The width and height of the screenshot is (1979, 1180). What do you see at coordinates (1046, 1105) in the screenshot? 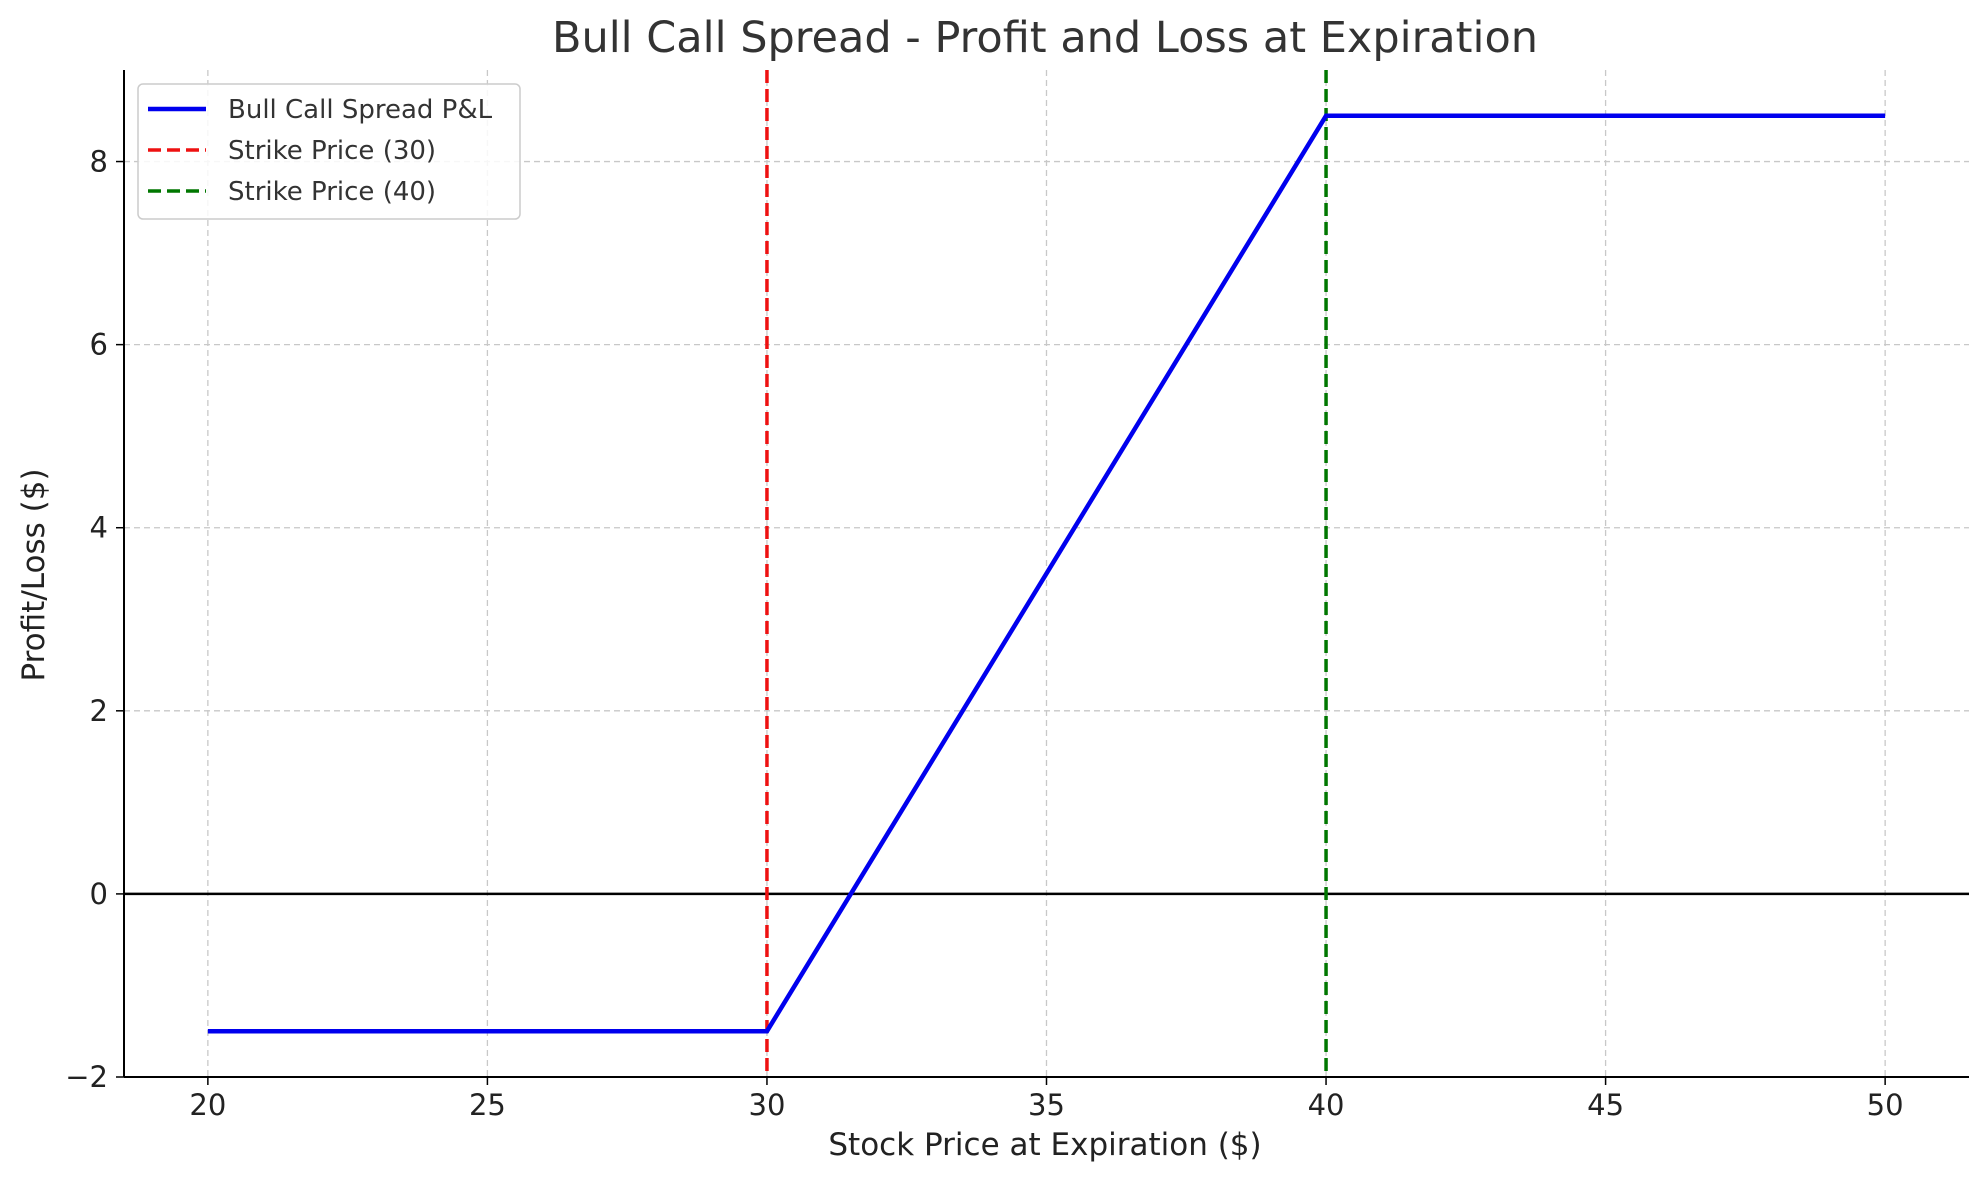
I see `x-tick-label-3: 35` at bounding box center [1046, 1105].